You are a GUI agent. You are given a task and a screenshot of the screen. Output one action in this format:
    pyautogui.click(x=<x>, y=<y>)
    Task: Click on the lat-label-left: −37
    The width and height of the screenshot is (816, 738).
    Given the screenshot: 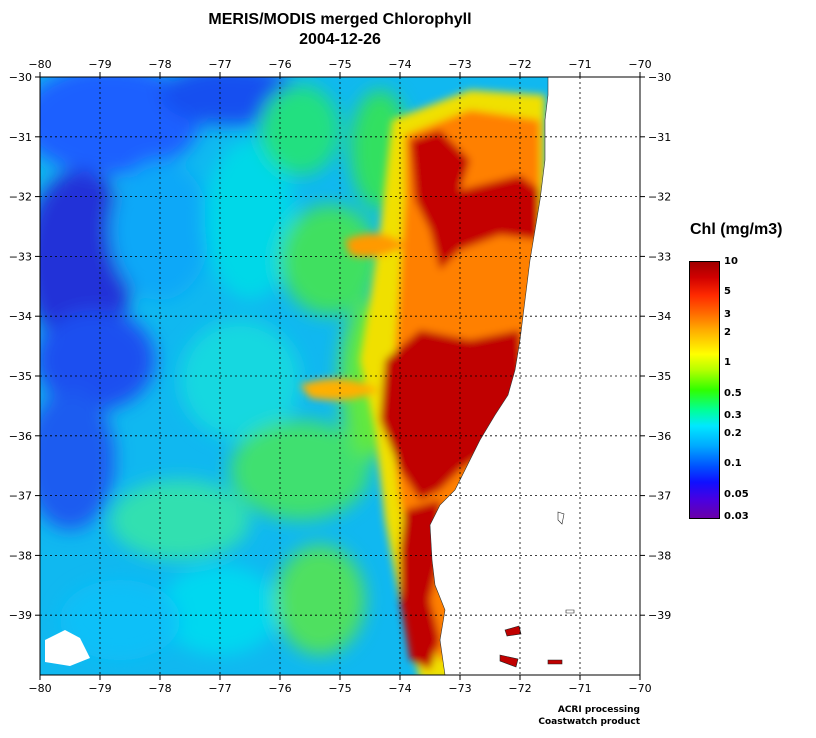 What is the action you would take?
    pyautogui.click(x=20, y=496)
    